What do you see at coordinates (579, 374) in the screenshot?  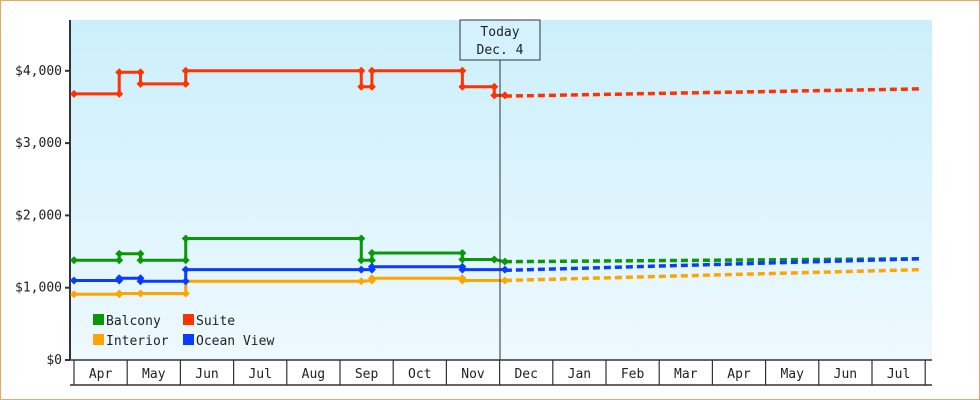 I see `x-tick-label: Jan` at bounding box center [579, 374].